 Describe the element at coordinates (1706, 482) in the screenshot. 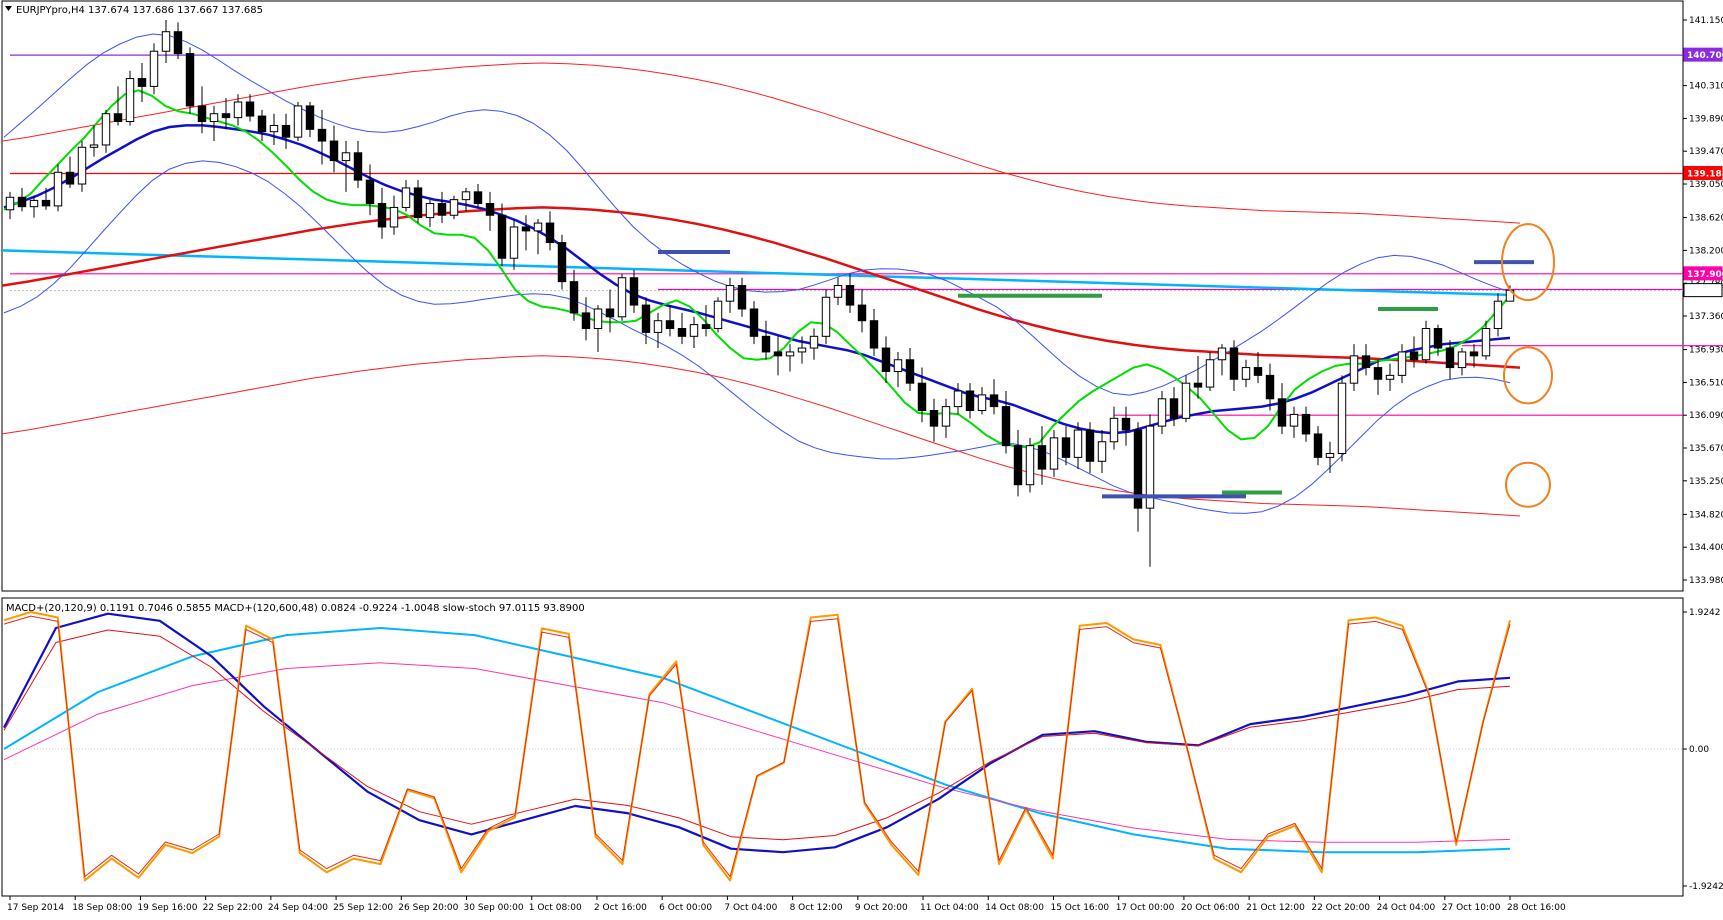

I see `price-tick-label: 135.250` at that location.